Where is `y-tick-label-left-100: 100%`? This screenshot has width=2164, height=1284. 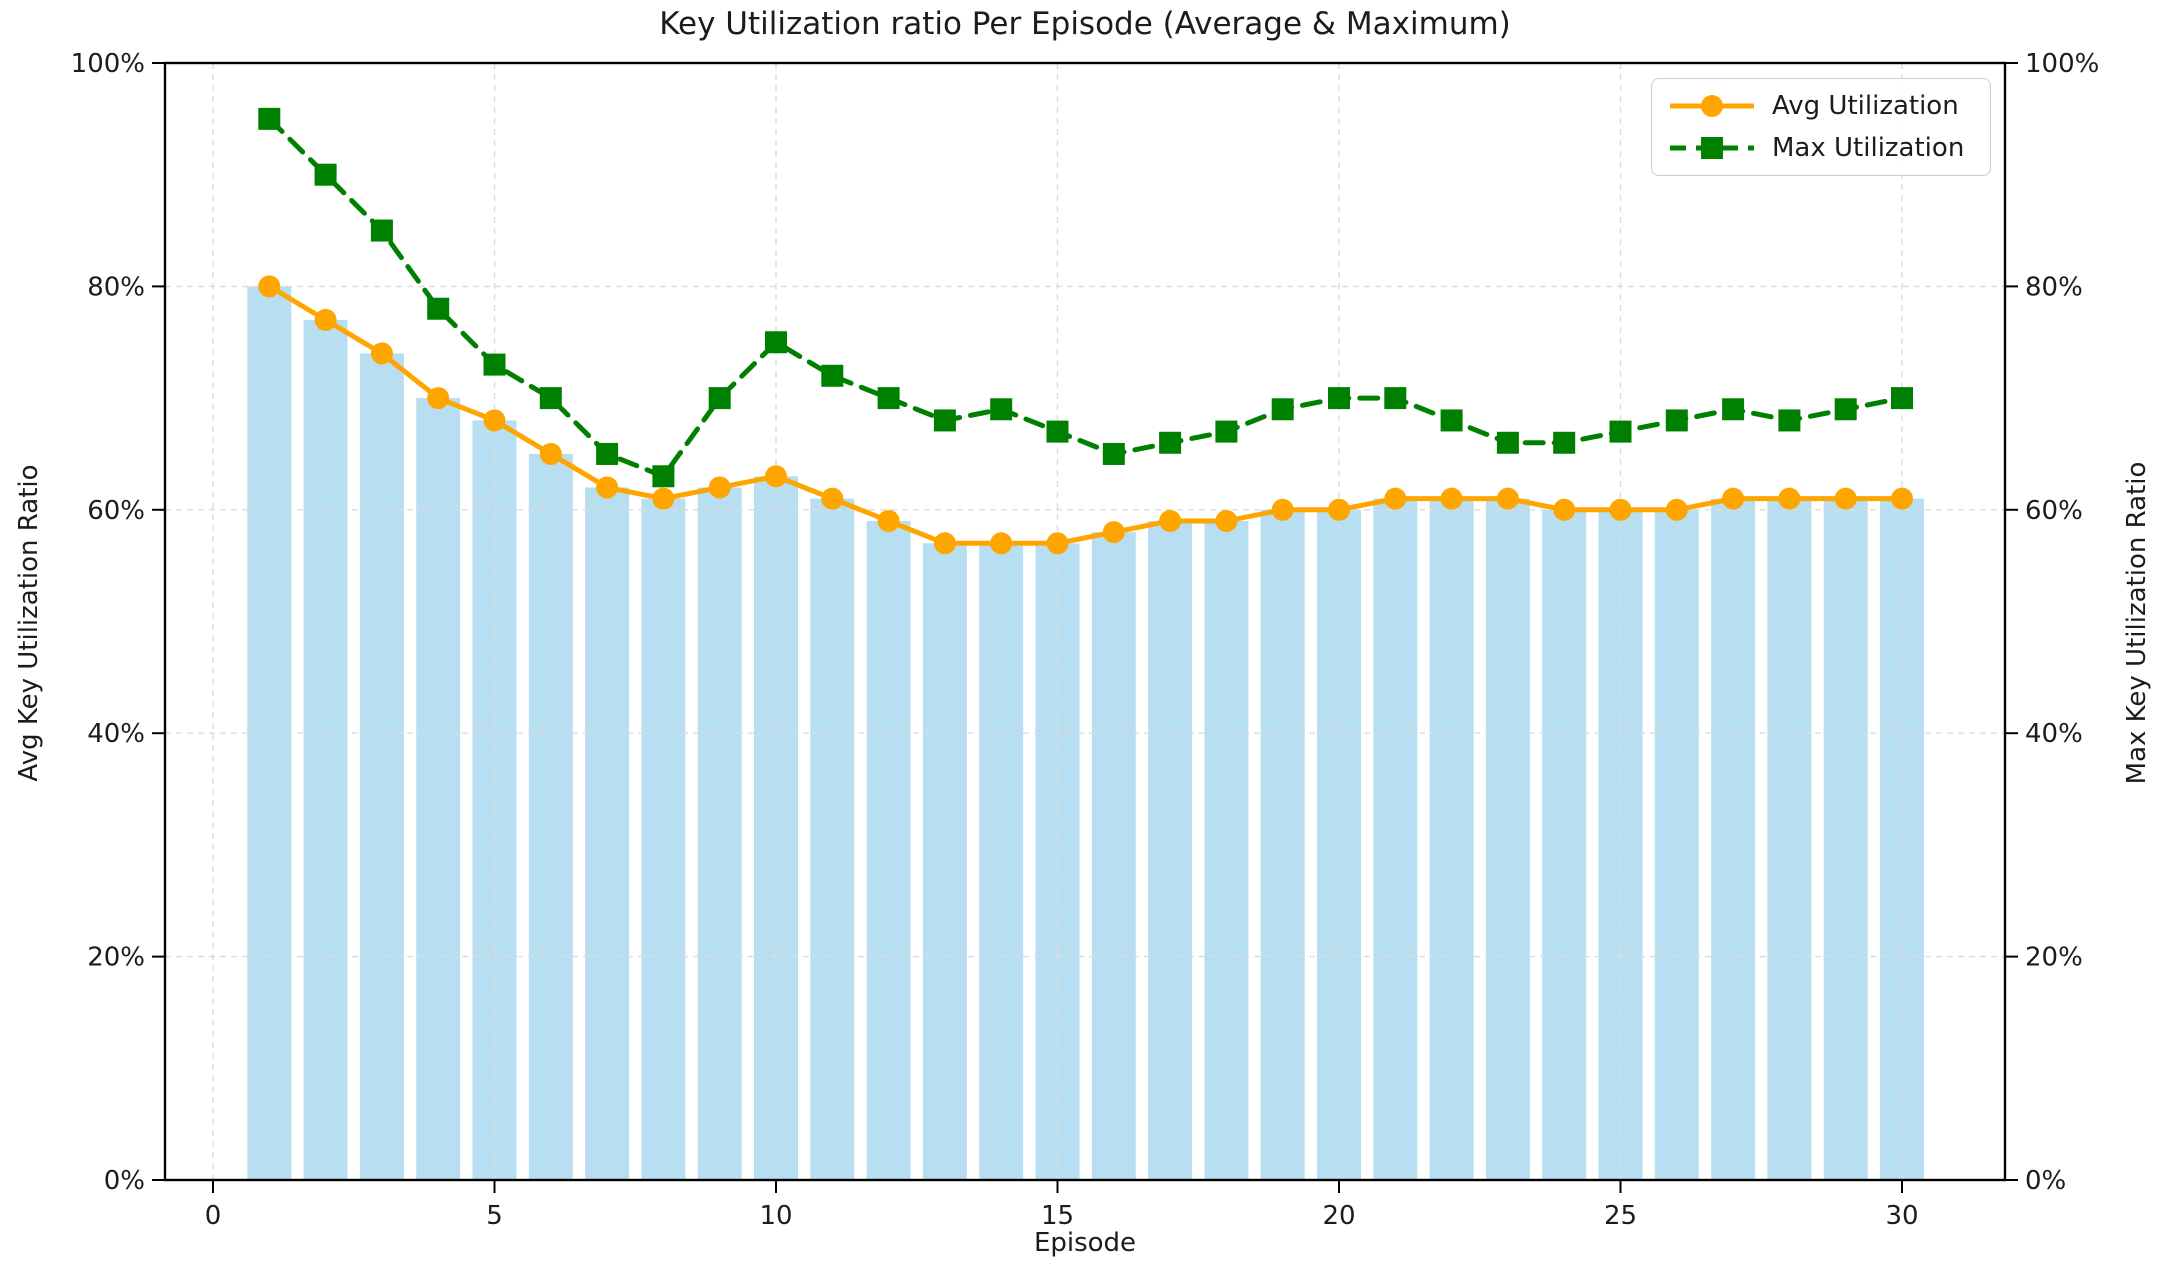
y-tick-label-left-100: 100% is located at coordinates (108, 64).